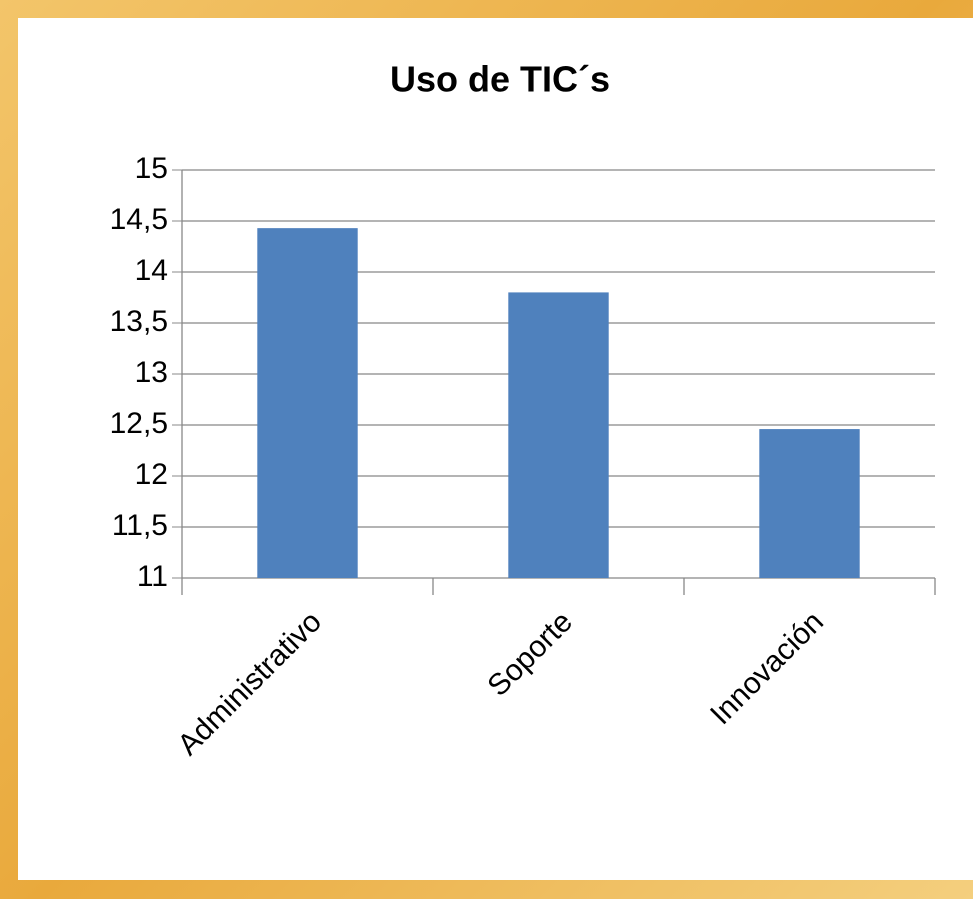  Describe the element at coordinates (152, 576) in the screenshot. I see `y-tick-label: 11` at that location.